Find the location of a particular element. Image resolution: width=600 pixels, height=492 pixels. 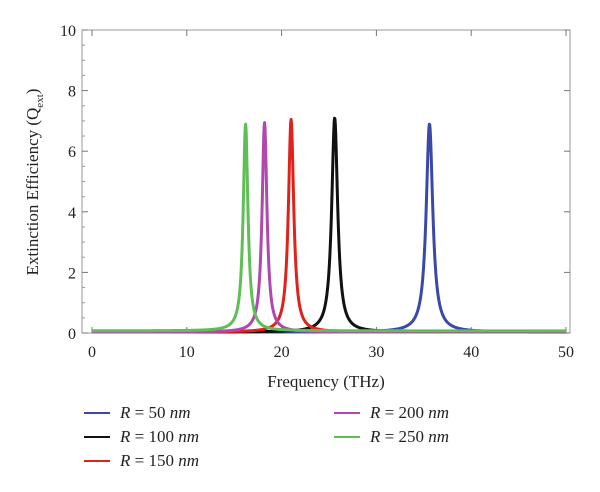

y-tick-label: 10 is located at coordinates (68, 31).